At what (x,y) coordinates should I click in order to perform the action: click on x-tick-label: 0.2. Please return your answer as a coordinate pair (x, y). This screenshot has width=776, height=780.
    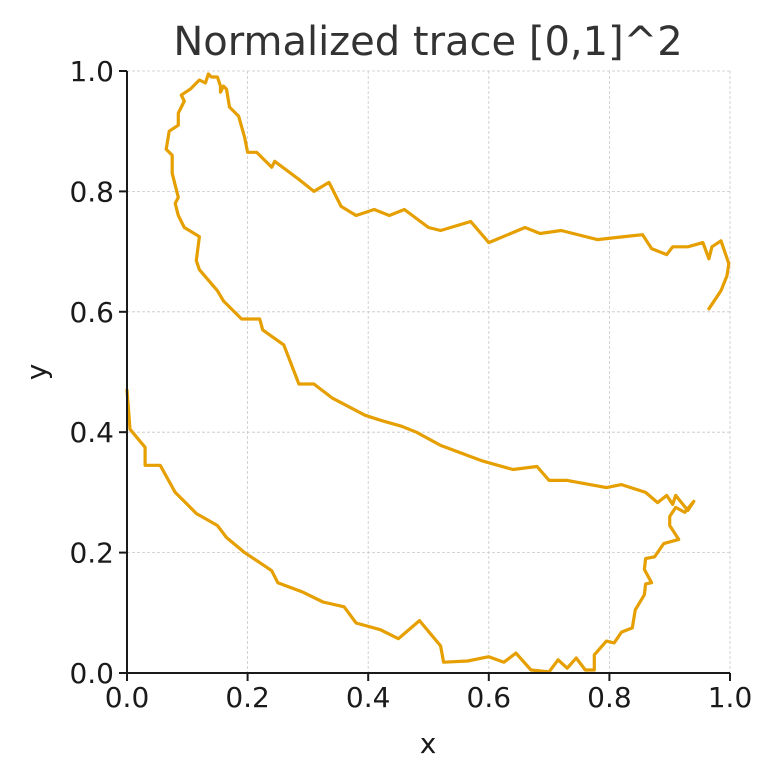
    Looking at the image, I should click on (247, 697).